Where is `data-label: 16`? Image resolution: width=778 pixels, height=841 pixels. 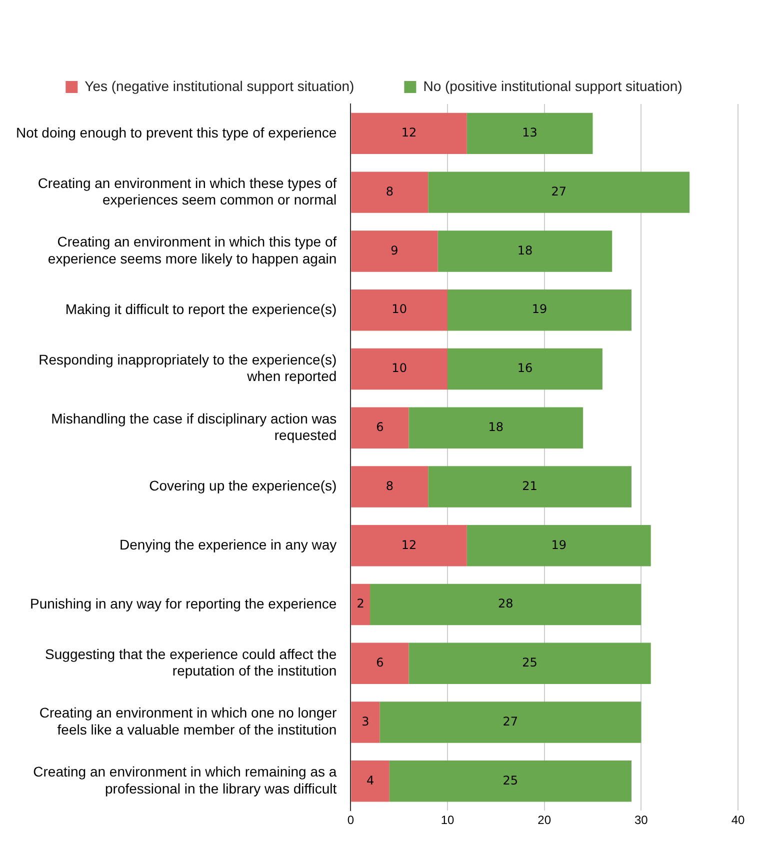
data-label: 16 is located at coordinates (525, 368).